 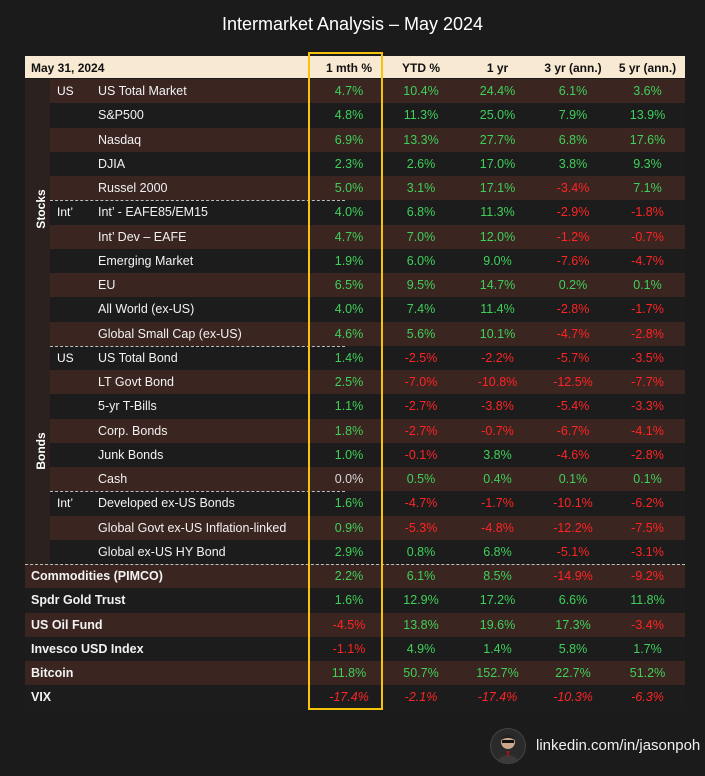 What do you see at coordinates (497, 333) in the screenshot?
I see `value-cell: 10.1%` at bounding box center [497, 333].